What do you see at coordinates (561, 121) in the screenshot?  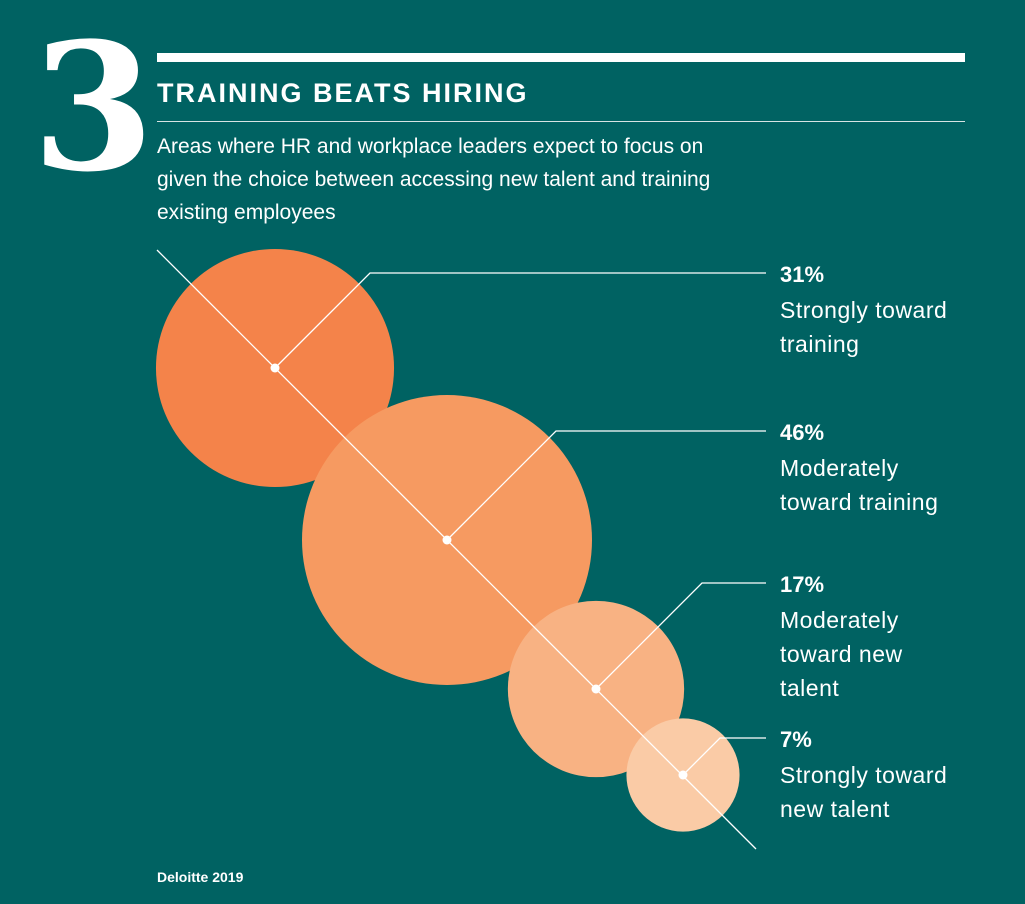 I see `title-rule-divider` at bounding box center [561, 121].